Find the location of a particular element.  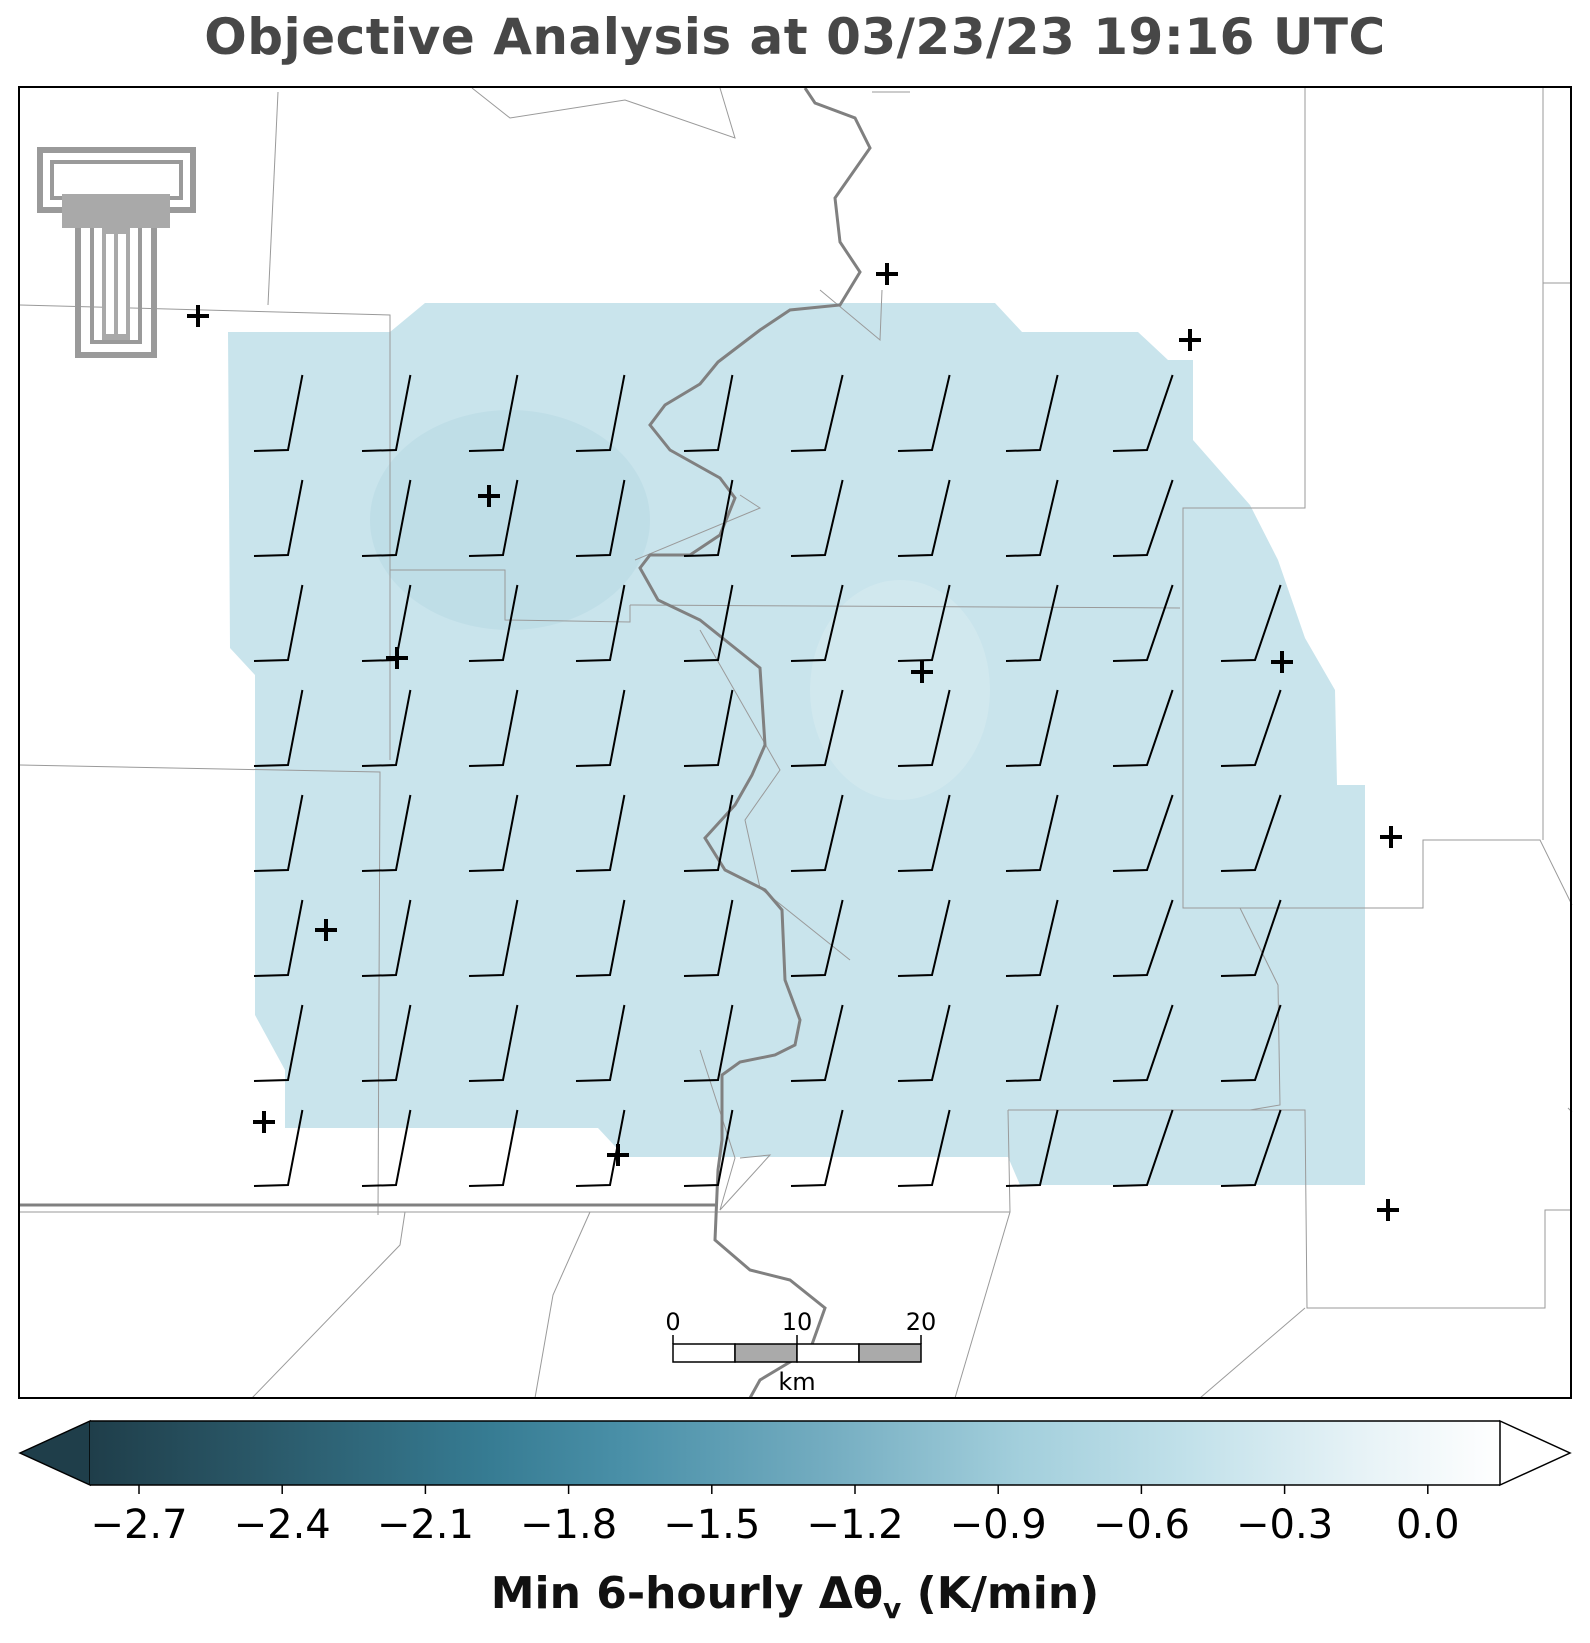

scale-tick-0: 0 is located at coordinates (672, 1322).